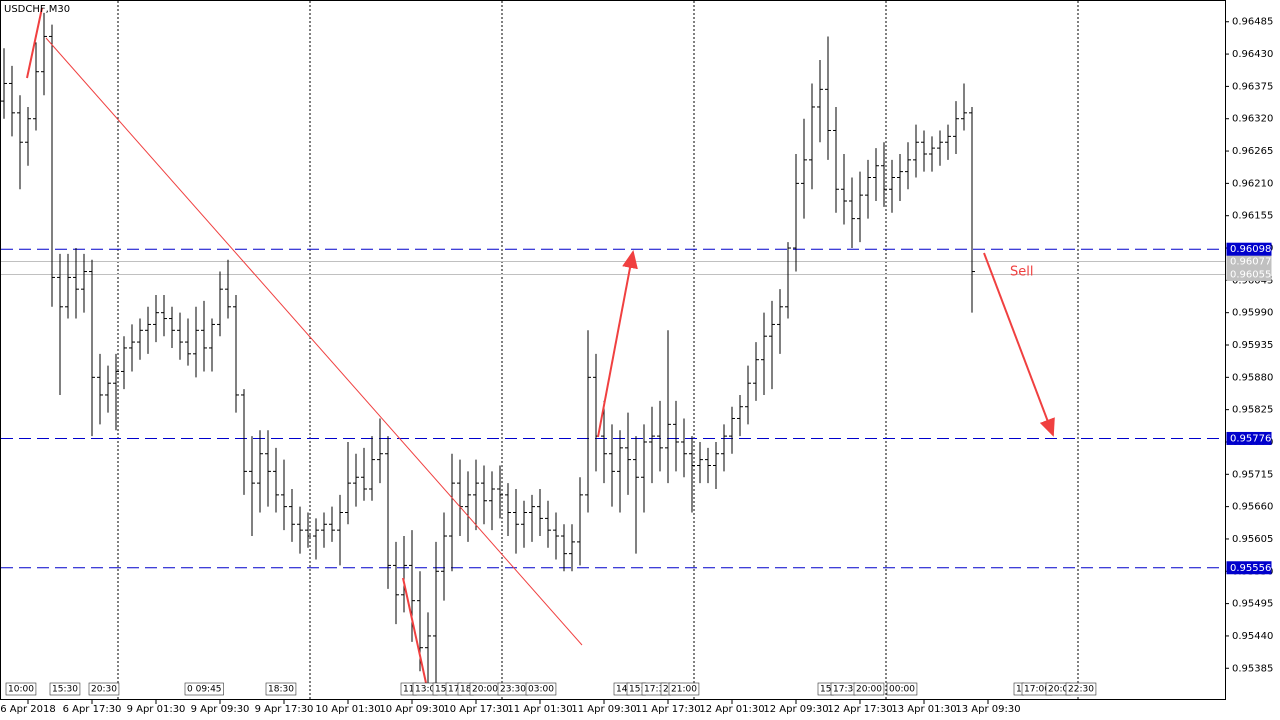  I want to click on time-marker: 03:00, so click(541, 690).